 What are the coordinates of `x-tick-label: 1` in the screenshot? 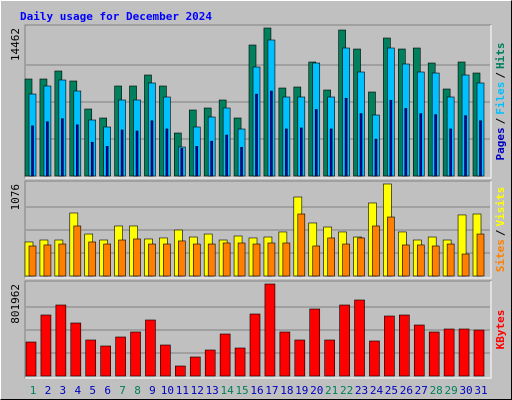 It's located at (33, 390).